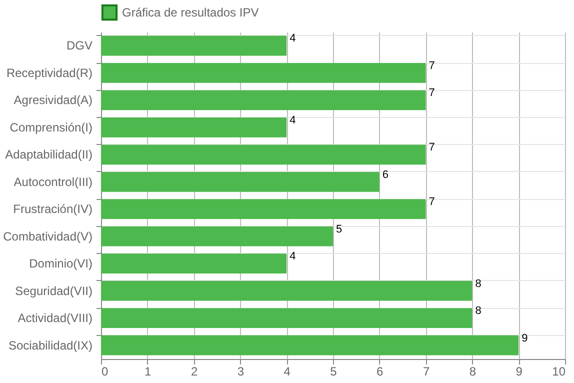 This screenshot has width=574, height=383. I want to click on y-tick-label: DGV, so click(79, 45).